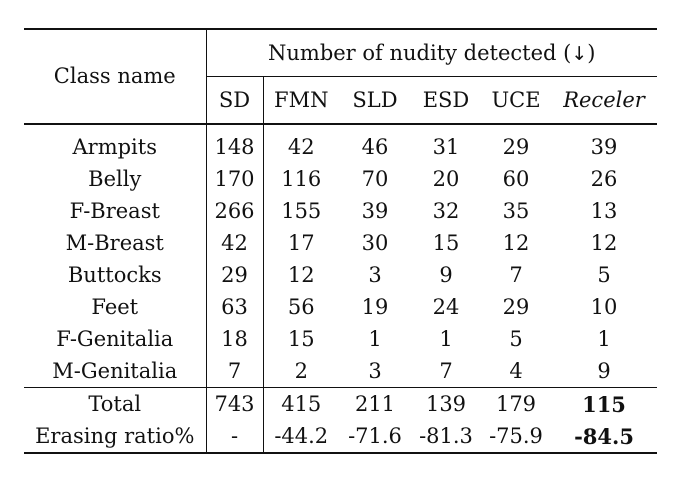 The width and height of the screenshot is (676, 484). What do you see at coordinates (235, 100) in the screenshot?
I see `column-header-sd: SD` at bounding box center [235, 100].